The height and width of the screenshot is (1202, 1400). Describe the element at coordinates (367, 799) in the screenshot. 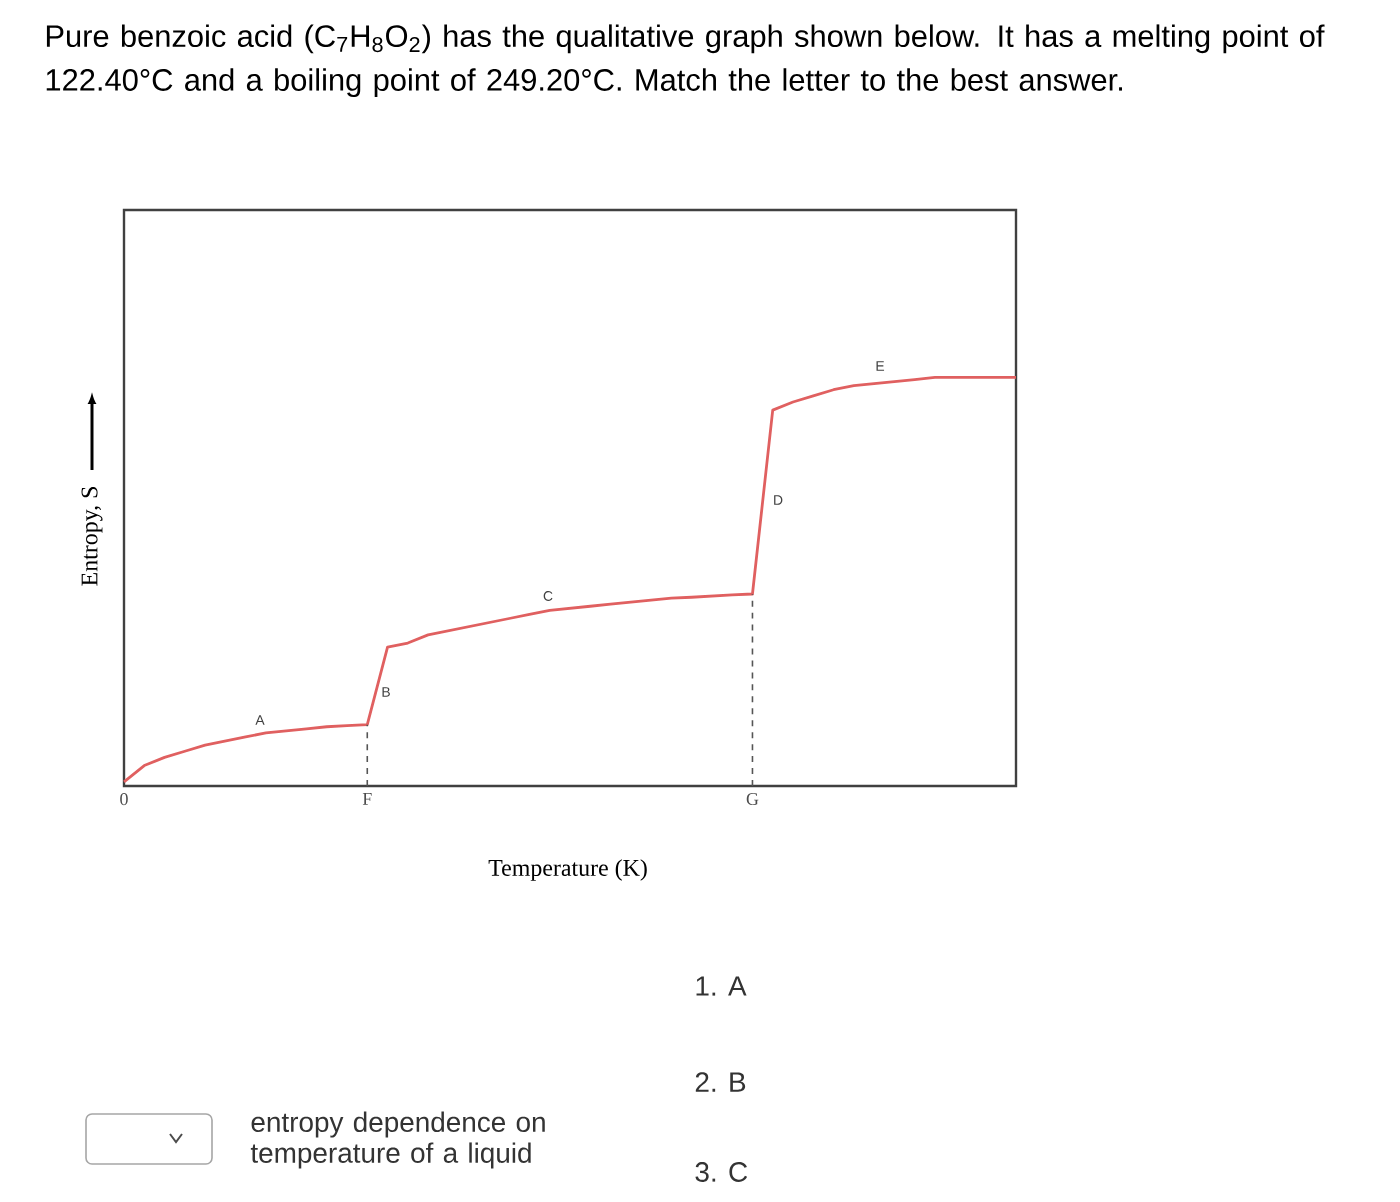

I see `x-tick-label: F` at that location.